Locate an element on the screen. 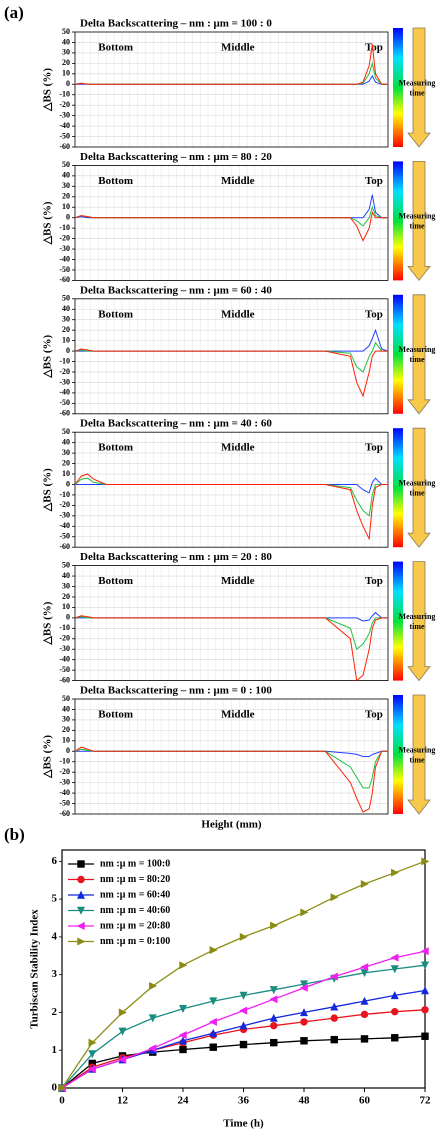 The height and width of the screenshot is (1145, 441). x-tick-label: 12 is located at coordinates (123, 1101).